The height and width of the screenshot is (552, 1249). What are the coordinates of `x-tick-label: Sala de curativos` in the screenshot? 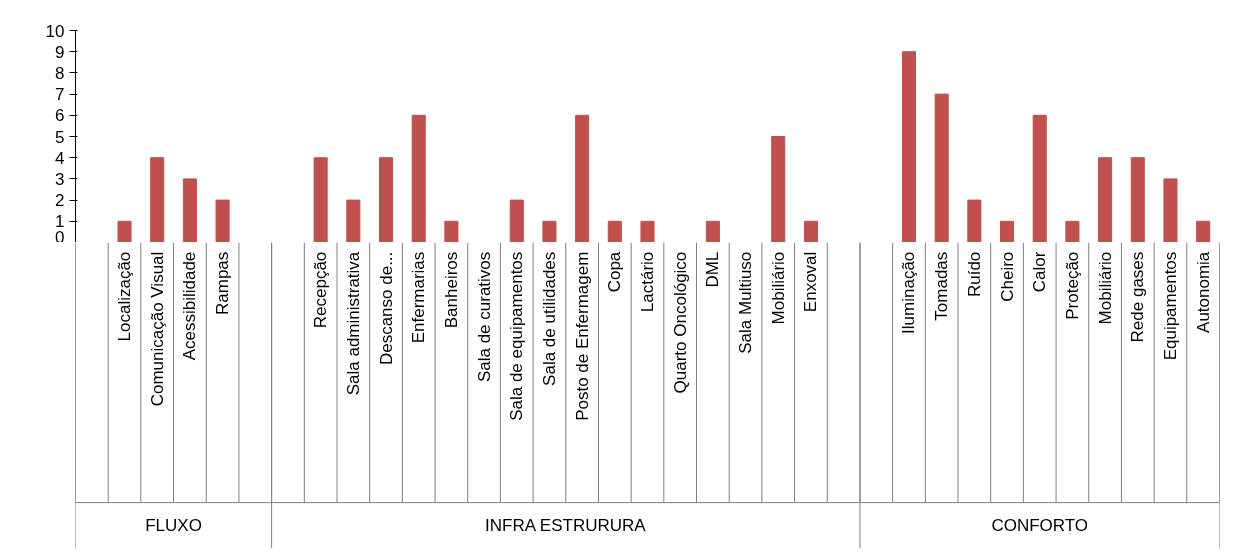 It's located at (484, 317).